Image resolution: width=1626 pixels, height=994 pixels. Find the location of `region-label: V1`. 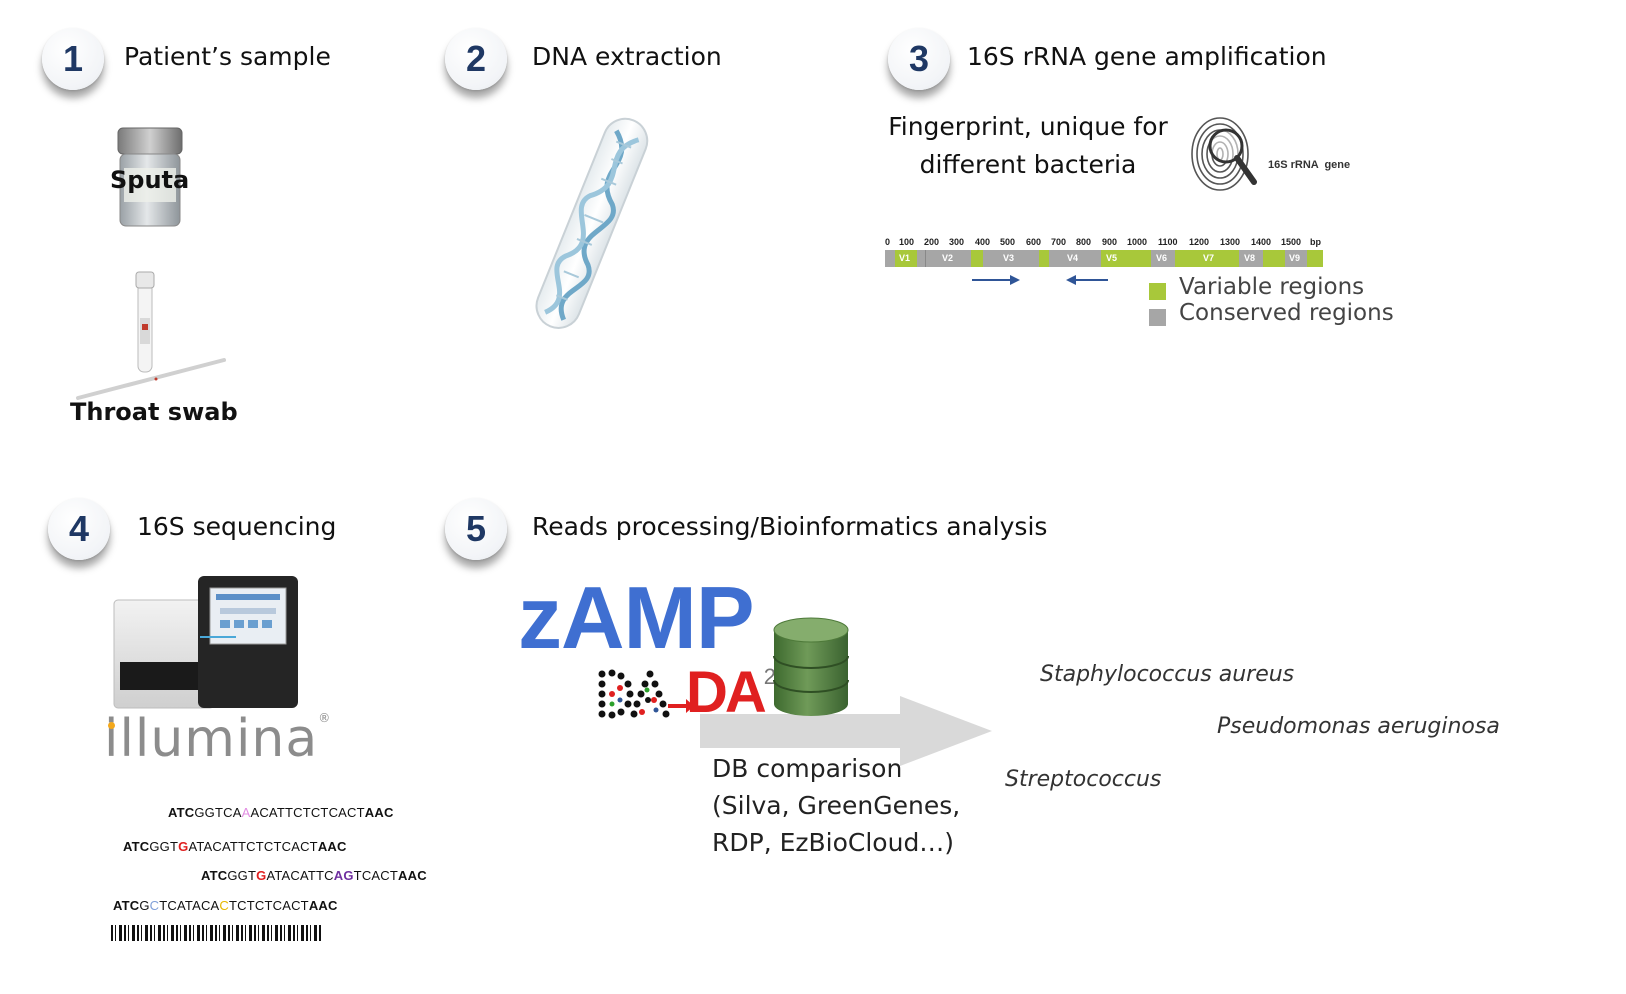

region-label: V1 is located at coordinates (905, 258).